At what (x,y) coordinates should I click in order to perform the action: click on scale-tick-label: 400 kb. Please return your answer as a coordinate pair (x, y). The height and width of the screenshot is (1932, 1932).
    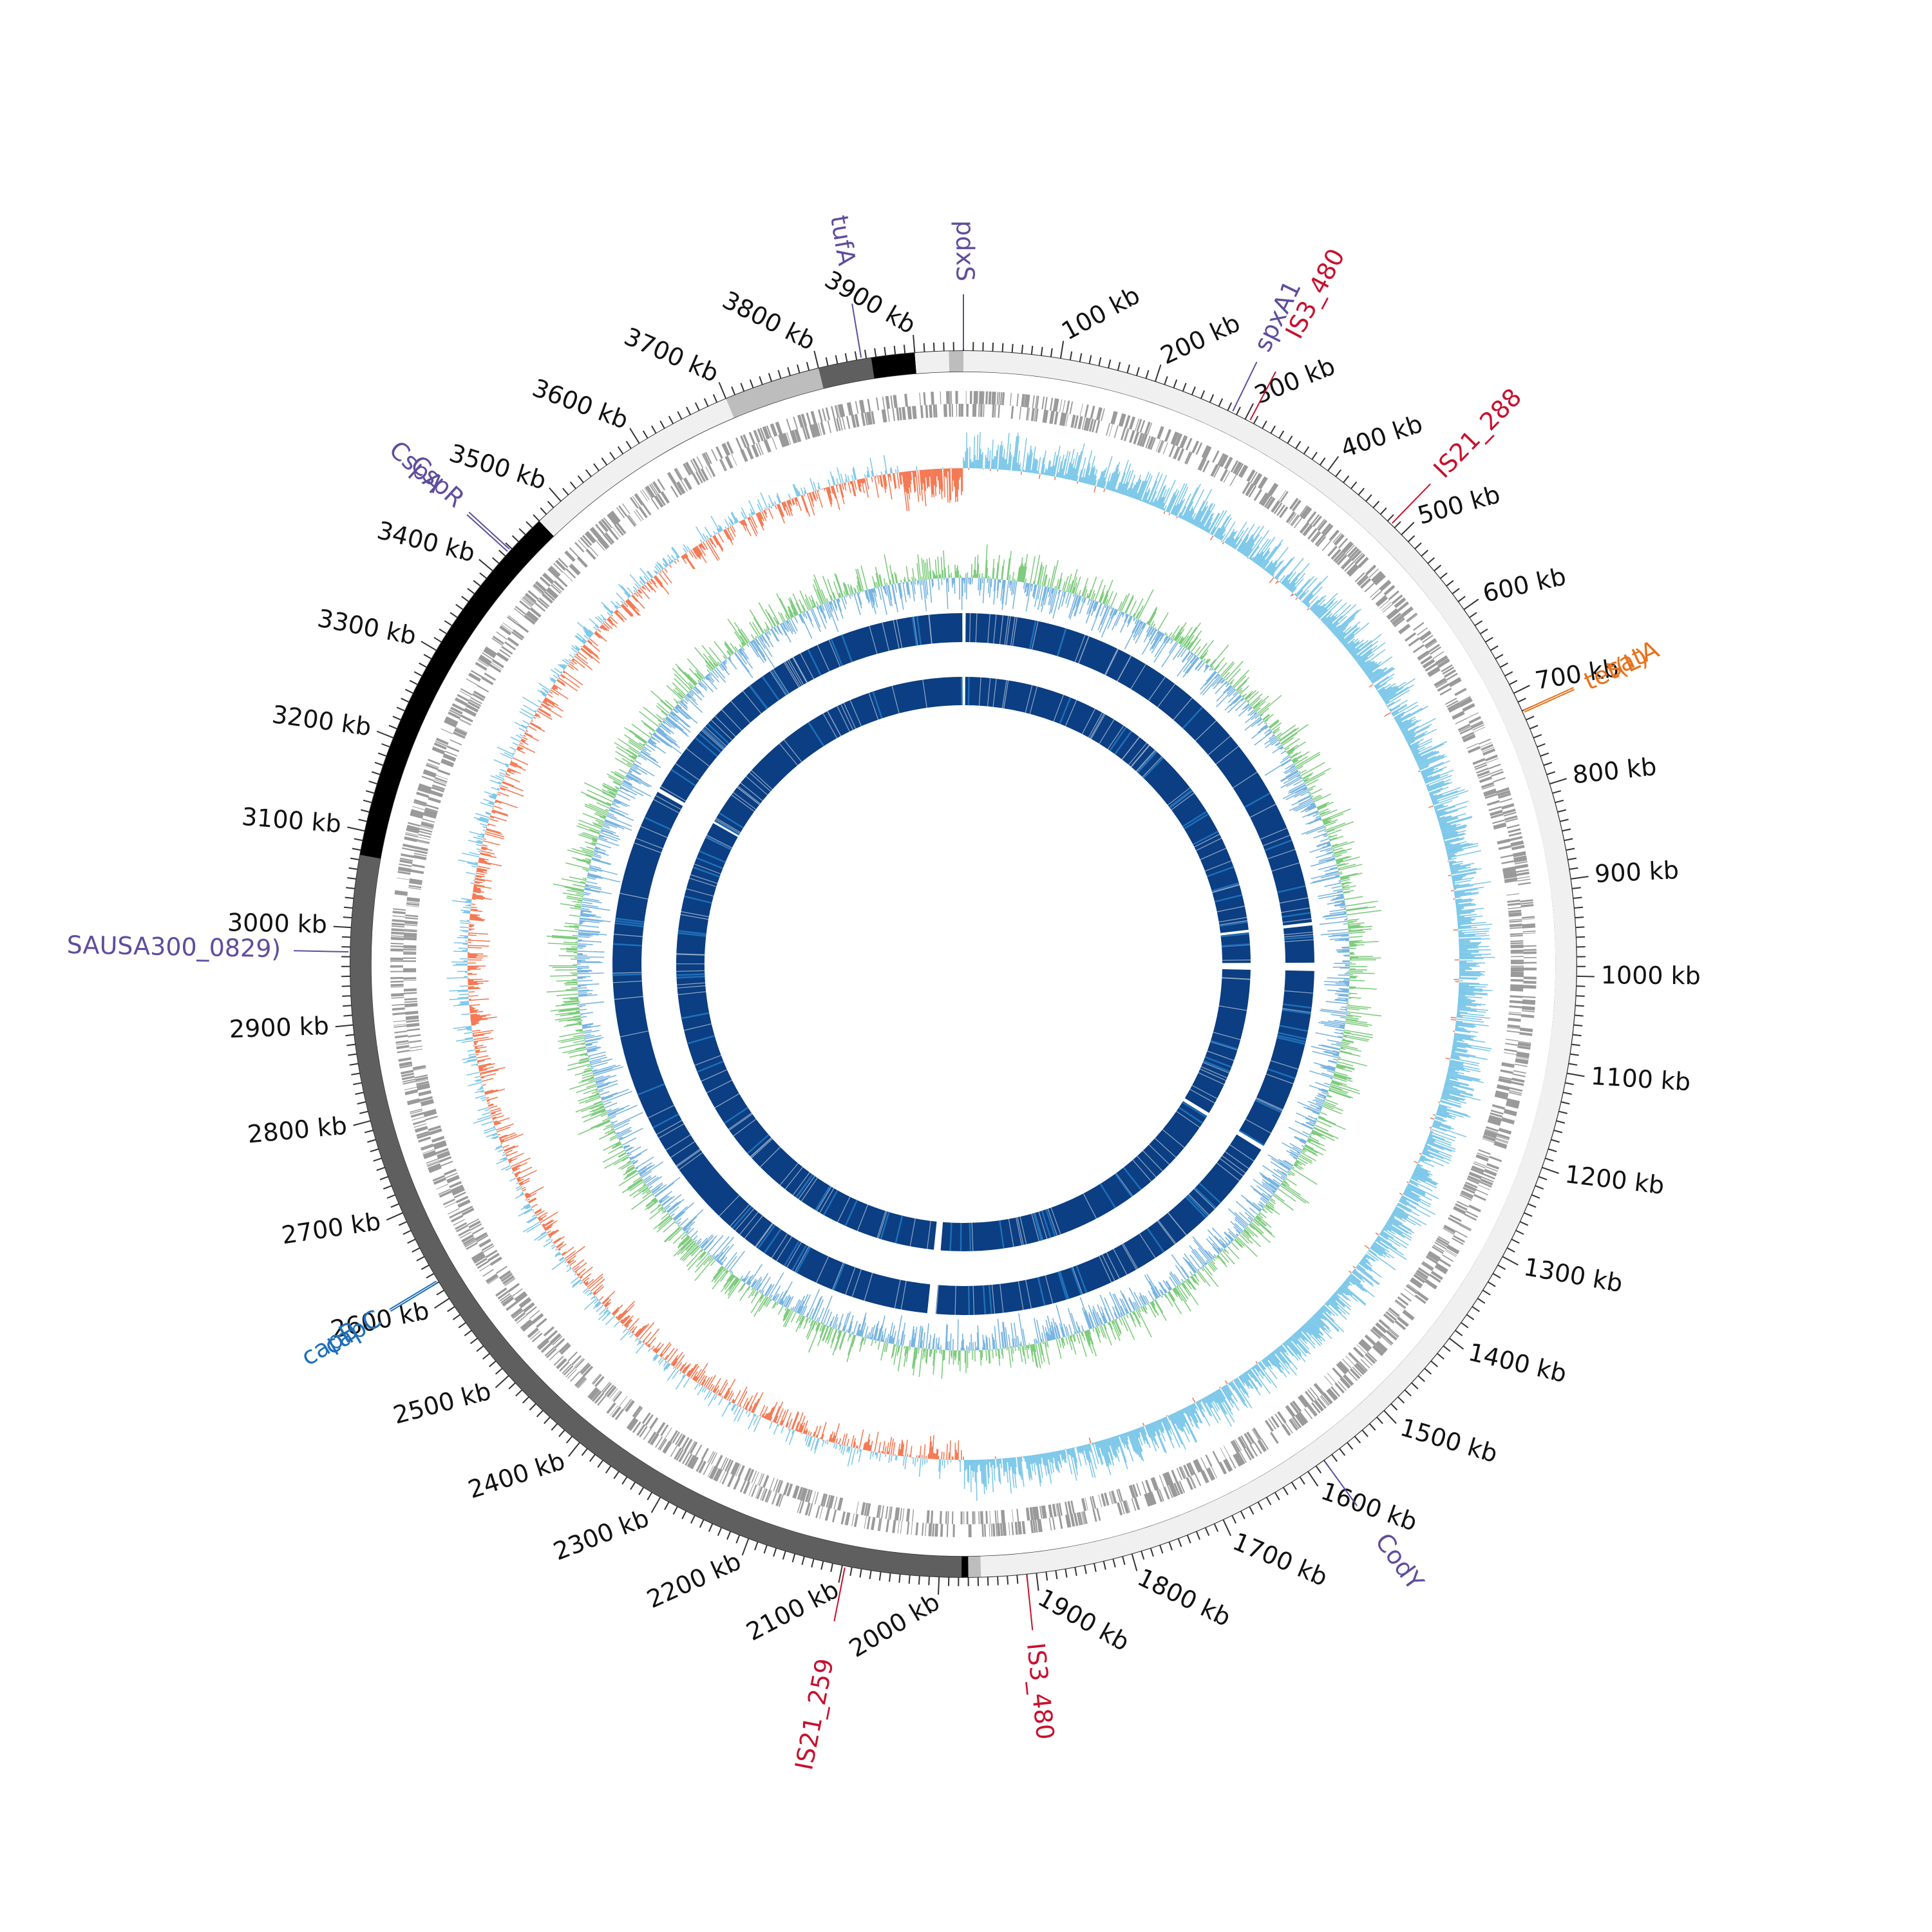
    Looking at the image, I should click on (1382, 437).